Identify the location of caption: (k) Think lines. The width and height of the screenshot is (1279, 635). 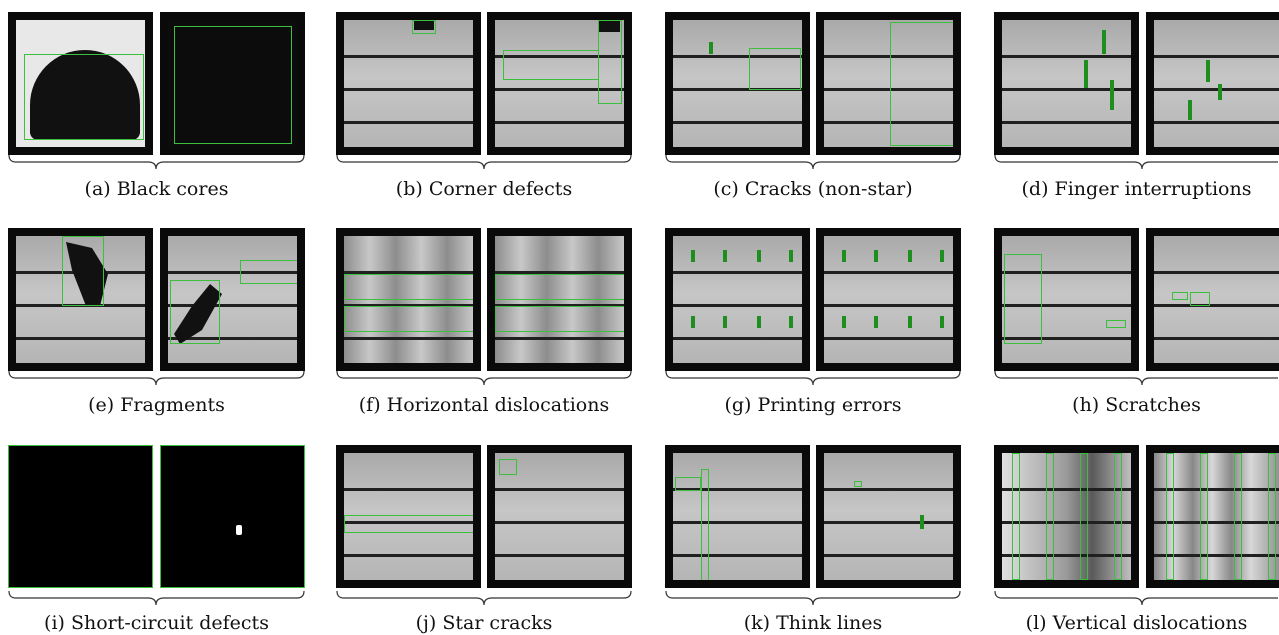
(813, 623).